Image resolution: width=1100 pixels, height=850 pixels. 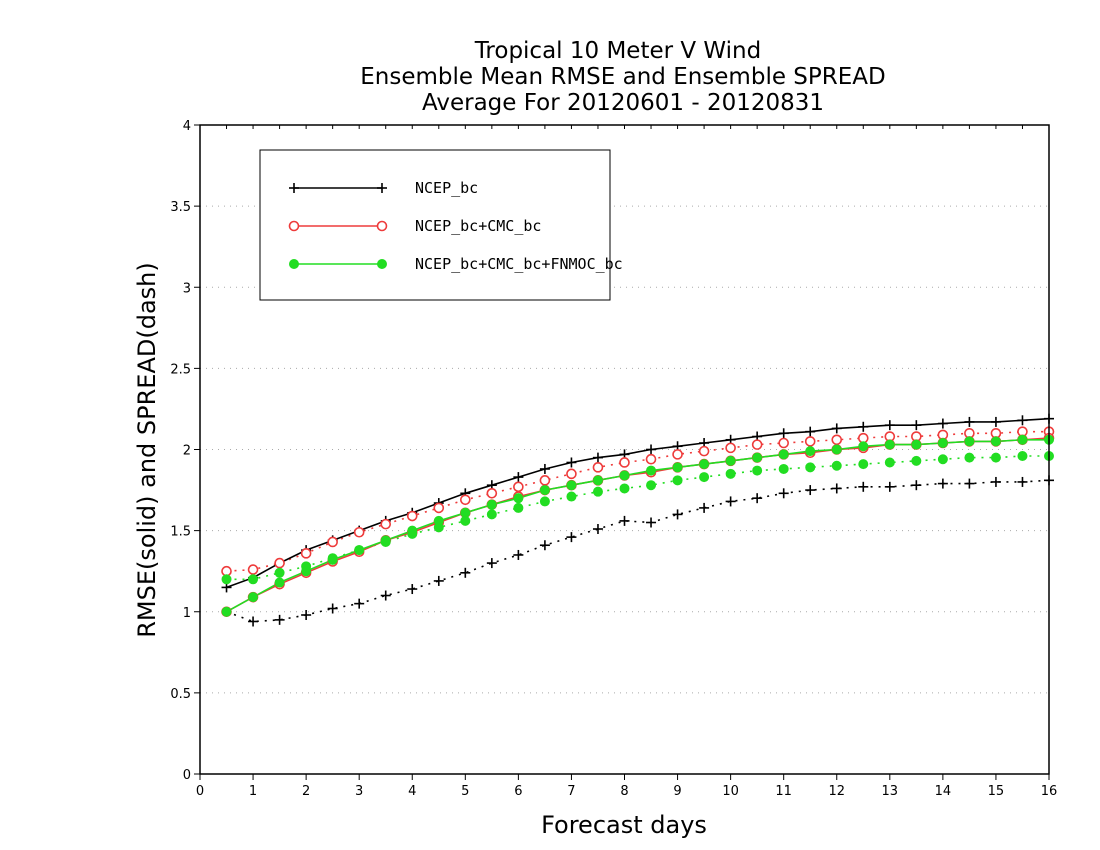 I want to click on chart-title-line-3: Average For 20120601 - 20120831, so click(x=623, y=103).